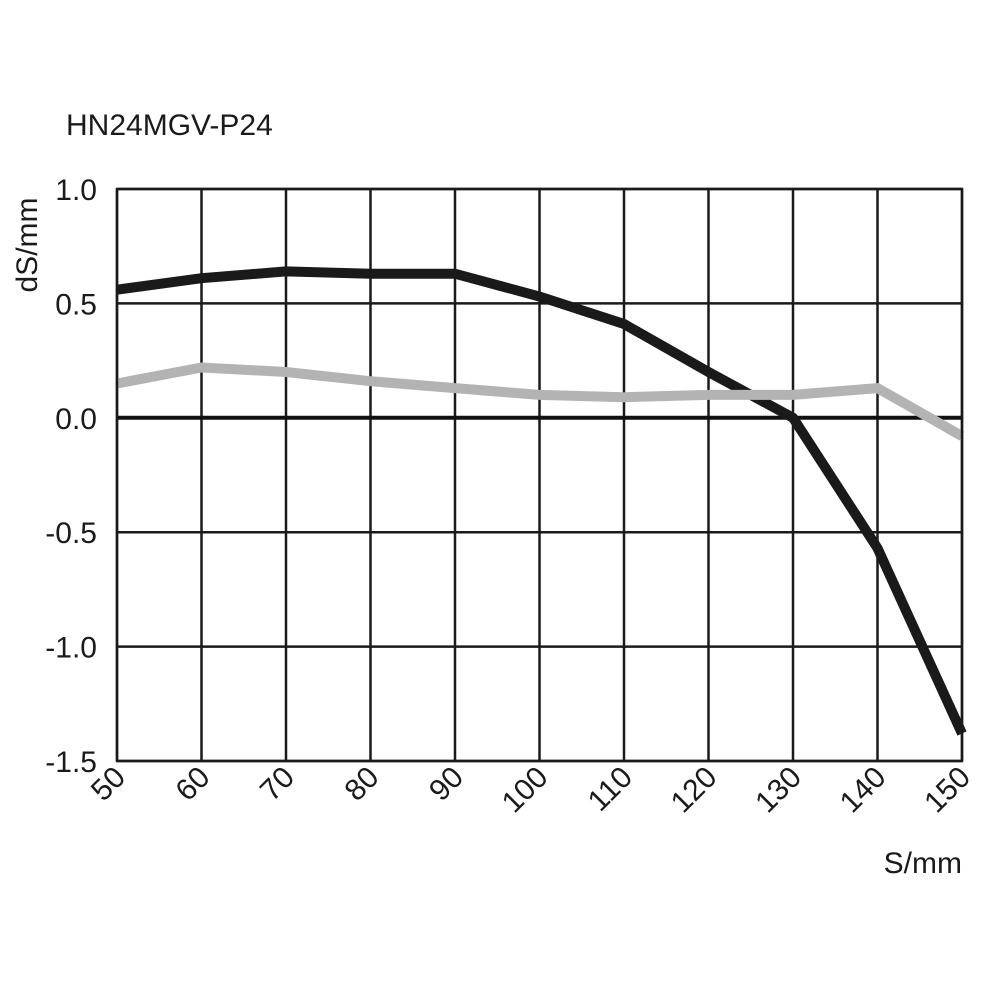 The height and width of the screenshot is (1000, 1000). I want to click on x-tick-label: 100, so click(525, 790).